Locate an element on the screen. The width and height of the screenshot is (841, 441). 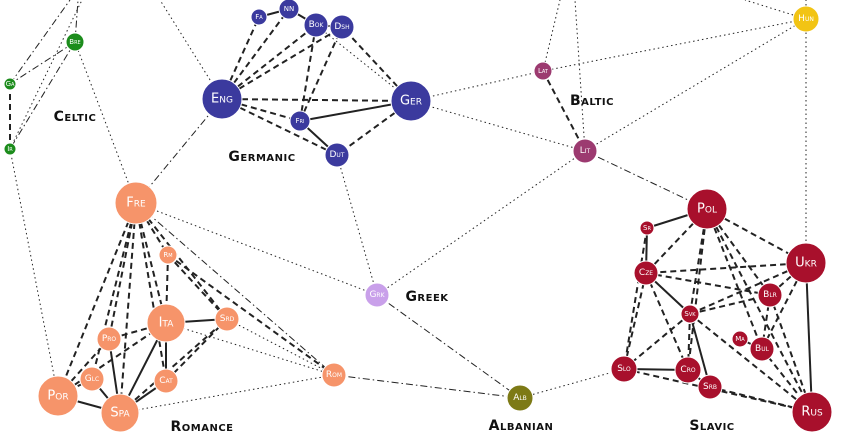
node-label: Svk is located at coordinates (690, 314).